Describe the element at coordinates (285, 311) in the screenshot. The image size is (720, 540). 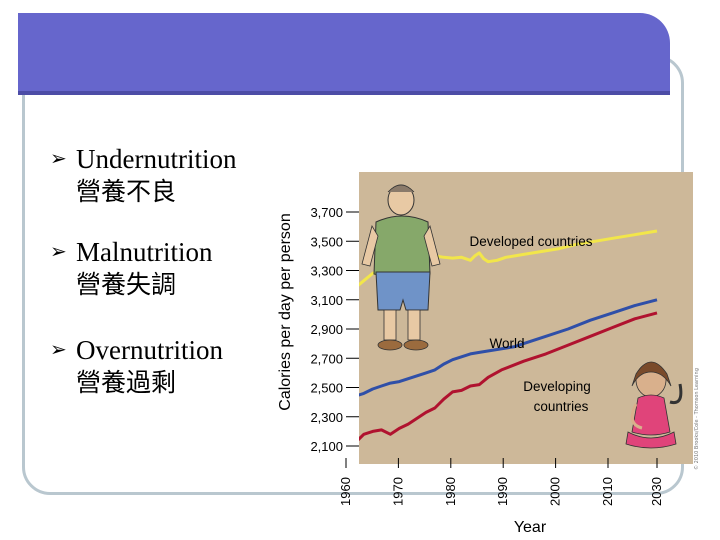
I see `y-axis-title: Calories per day per person` at that location.